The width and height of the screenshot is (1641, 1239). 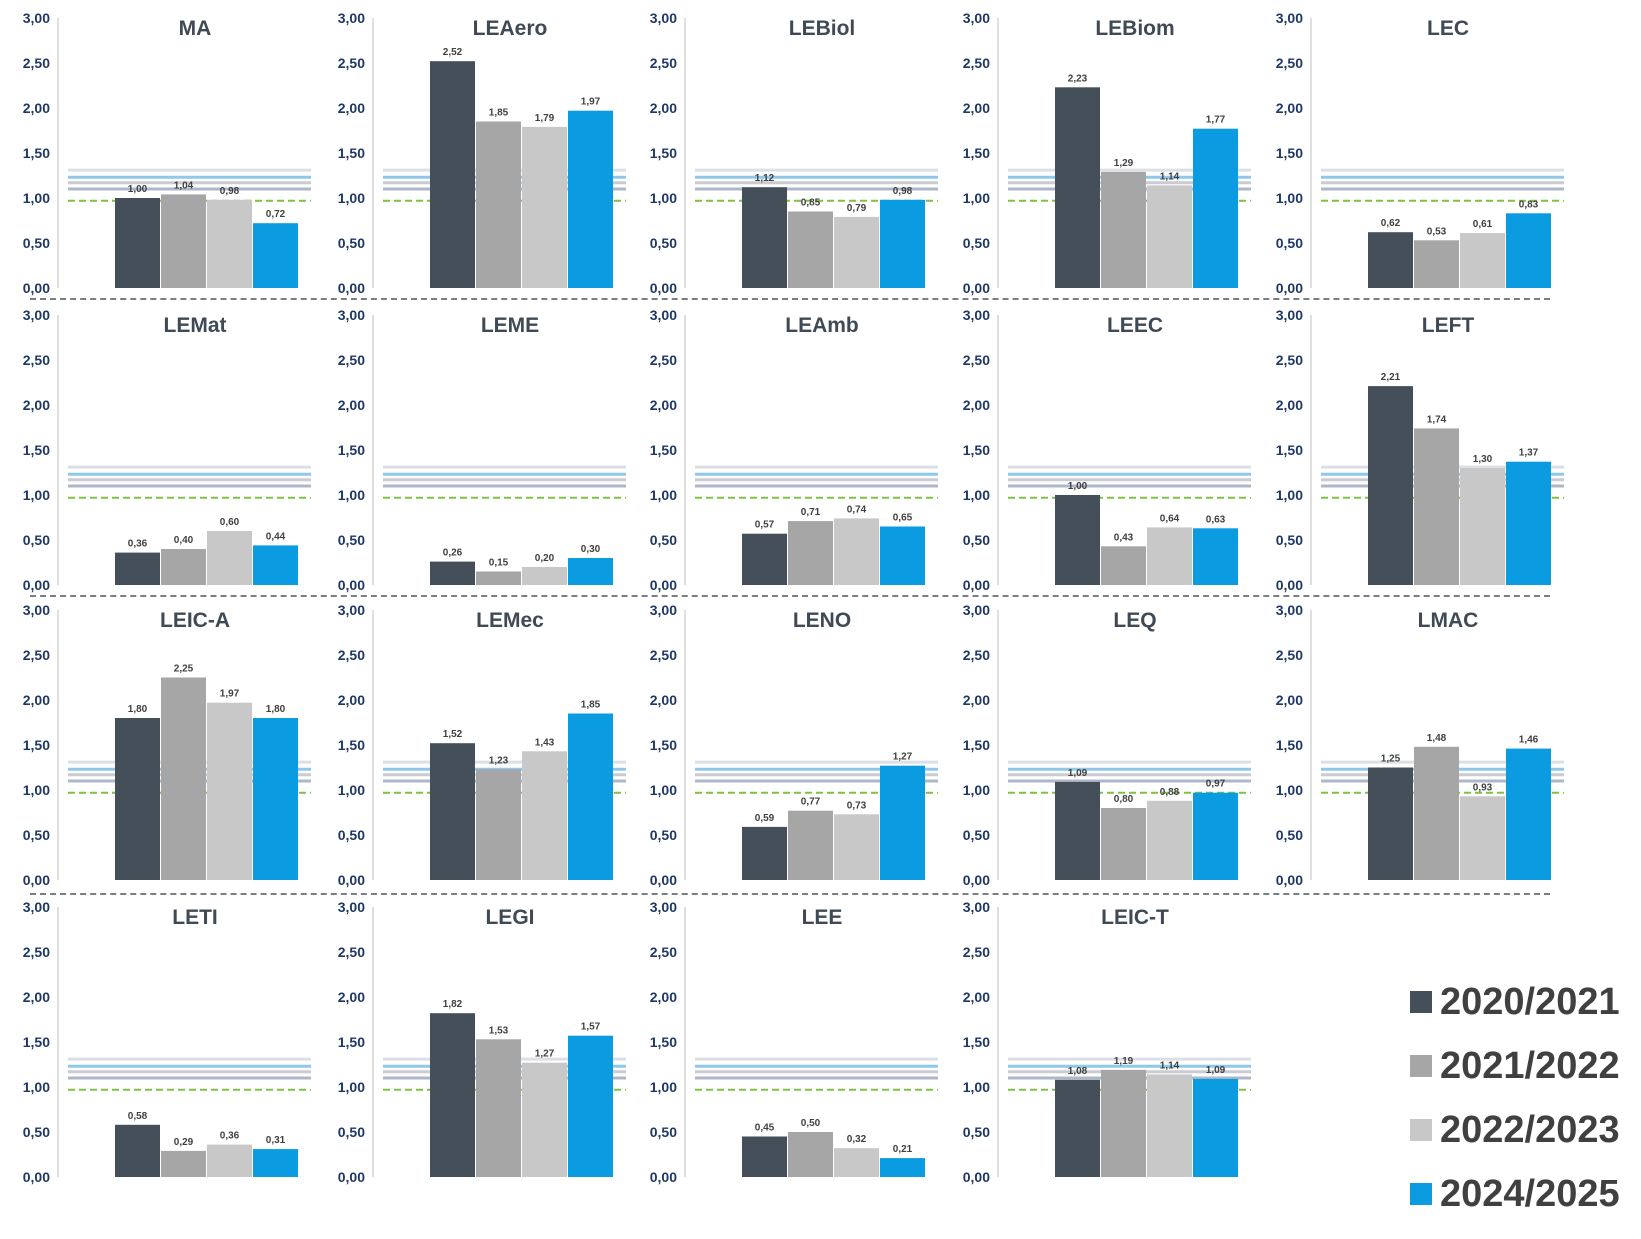 I want to click on data-label: 0,43, so click(x=1124, y=537).